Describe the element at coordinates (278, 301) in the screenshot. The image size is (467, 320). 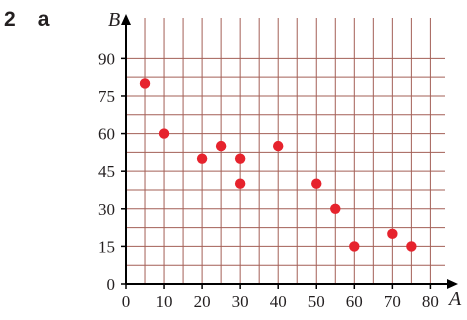
I see `x-tick-label: 40` at that location.